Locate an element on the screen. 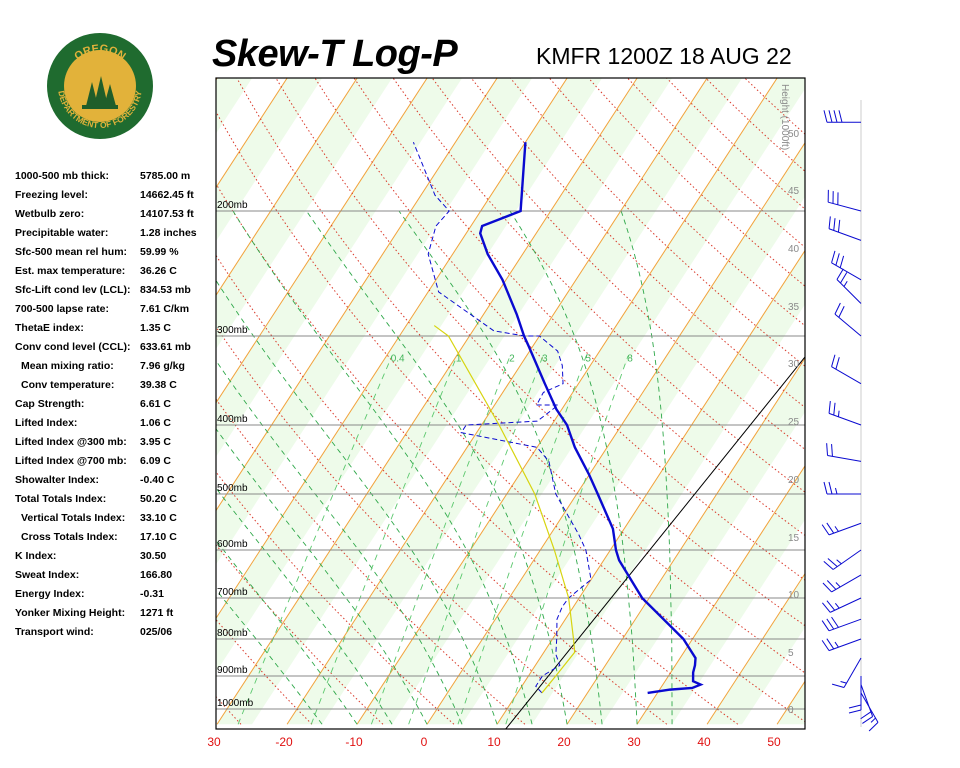  pressure-label: 700mb is located at coordinates (232, 592).